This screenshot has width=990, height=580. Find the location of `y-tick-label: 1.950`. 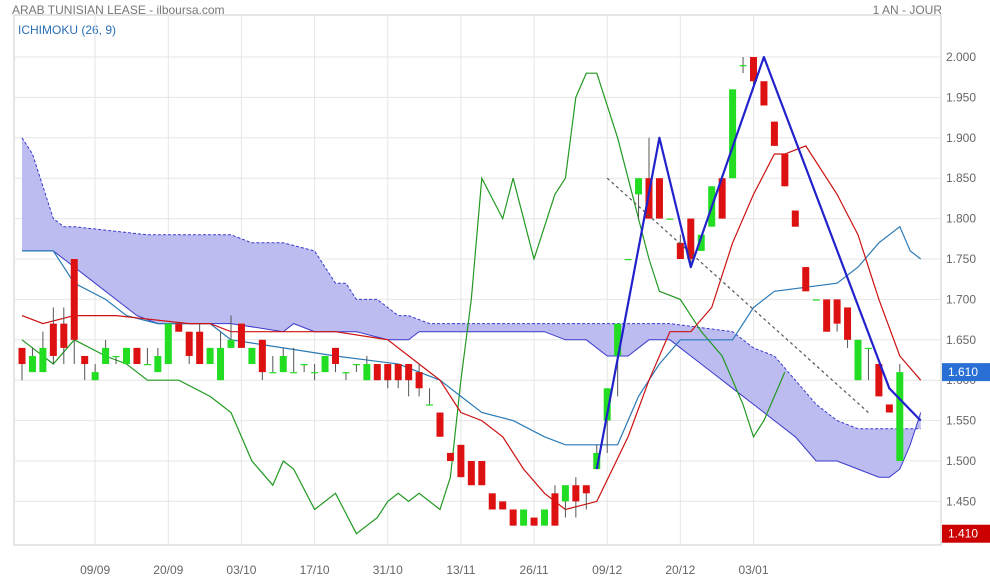

y-tick-label: 1.950 is located at coordinates (961, 97).